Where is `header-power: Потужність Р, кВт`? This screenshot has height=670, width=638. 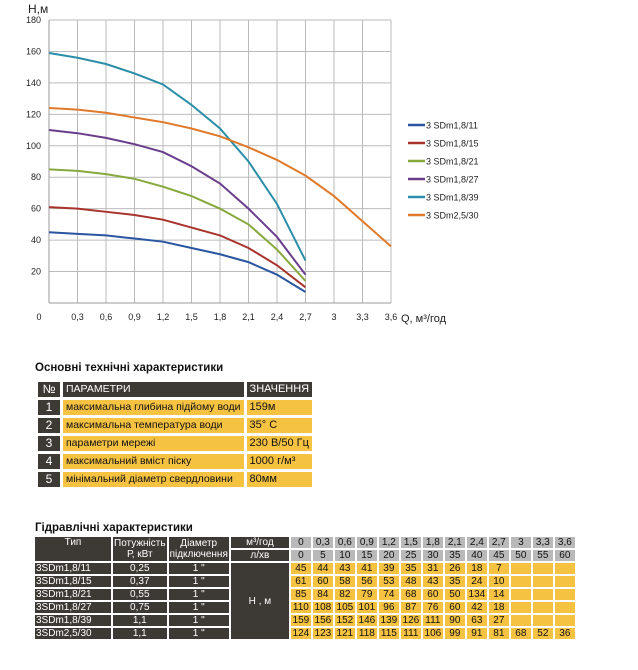
header-power: Потужність Р, кВт is located at coordinates (140, 549).